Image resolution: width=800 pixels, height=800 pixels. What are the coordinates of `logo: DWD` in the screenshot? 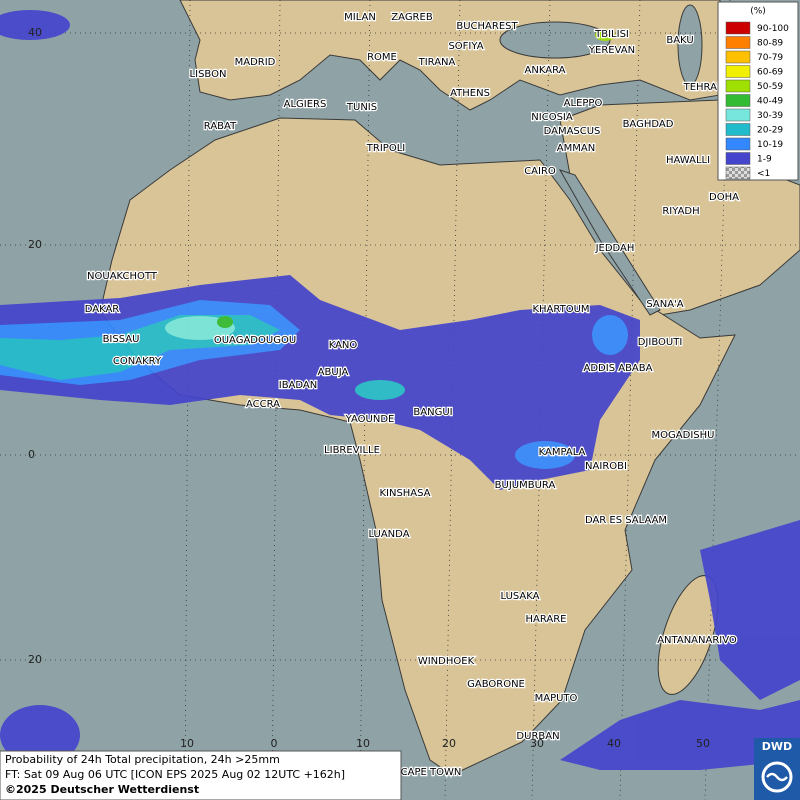 It's located at (777, 769).